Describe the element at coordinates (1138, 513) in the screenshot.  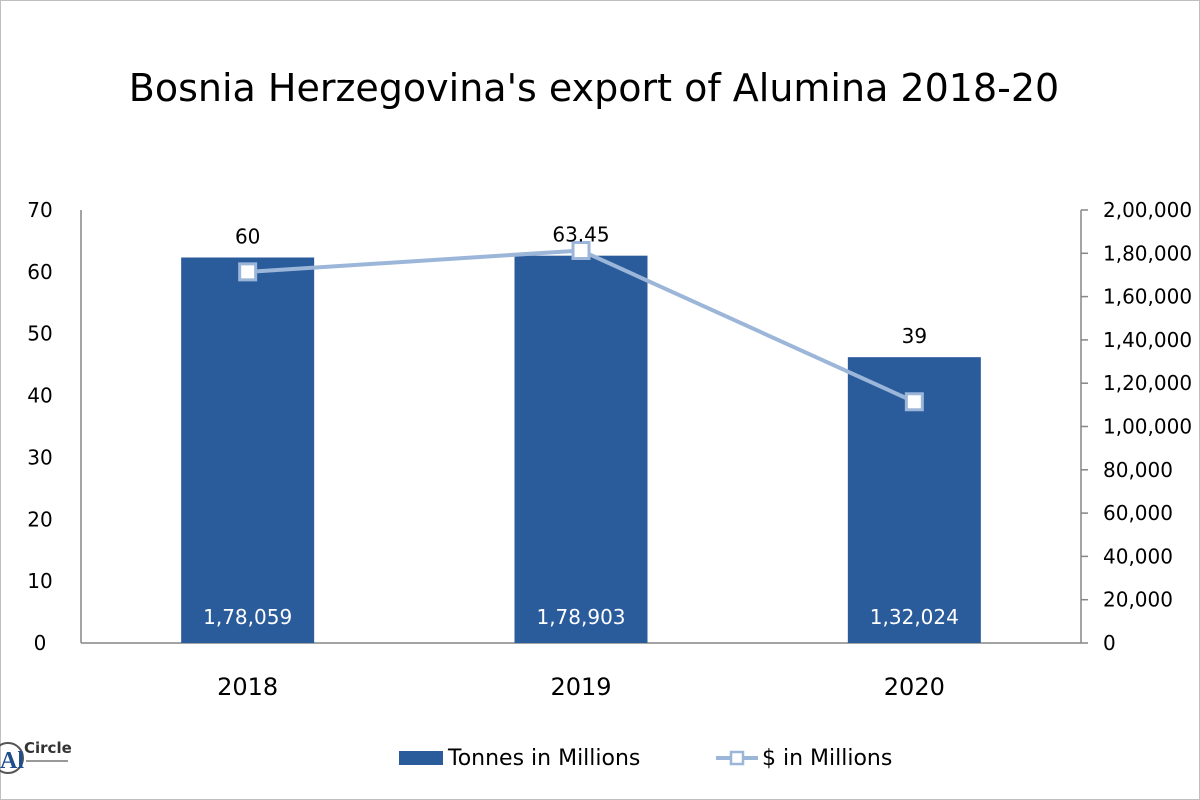
I see `y-secondary-tick-label: 60,000` at that location.